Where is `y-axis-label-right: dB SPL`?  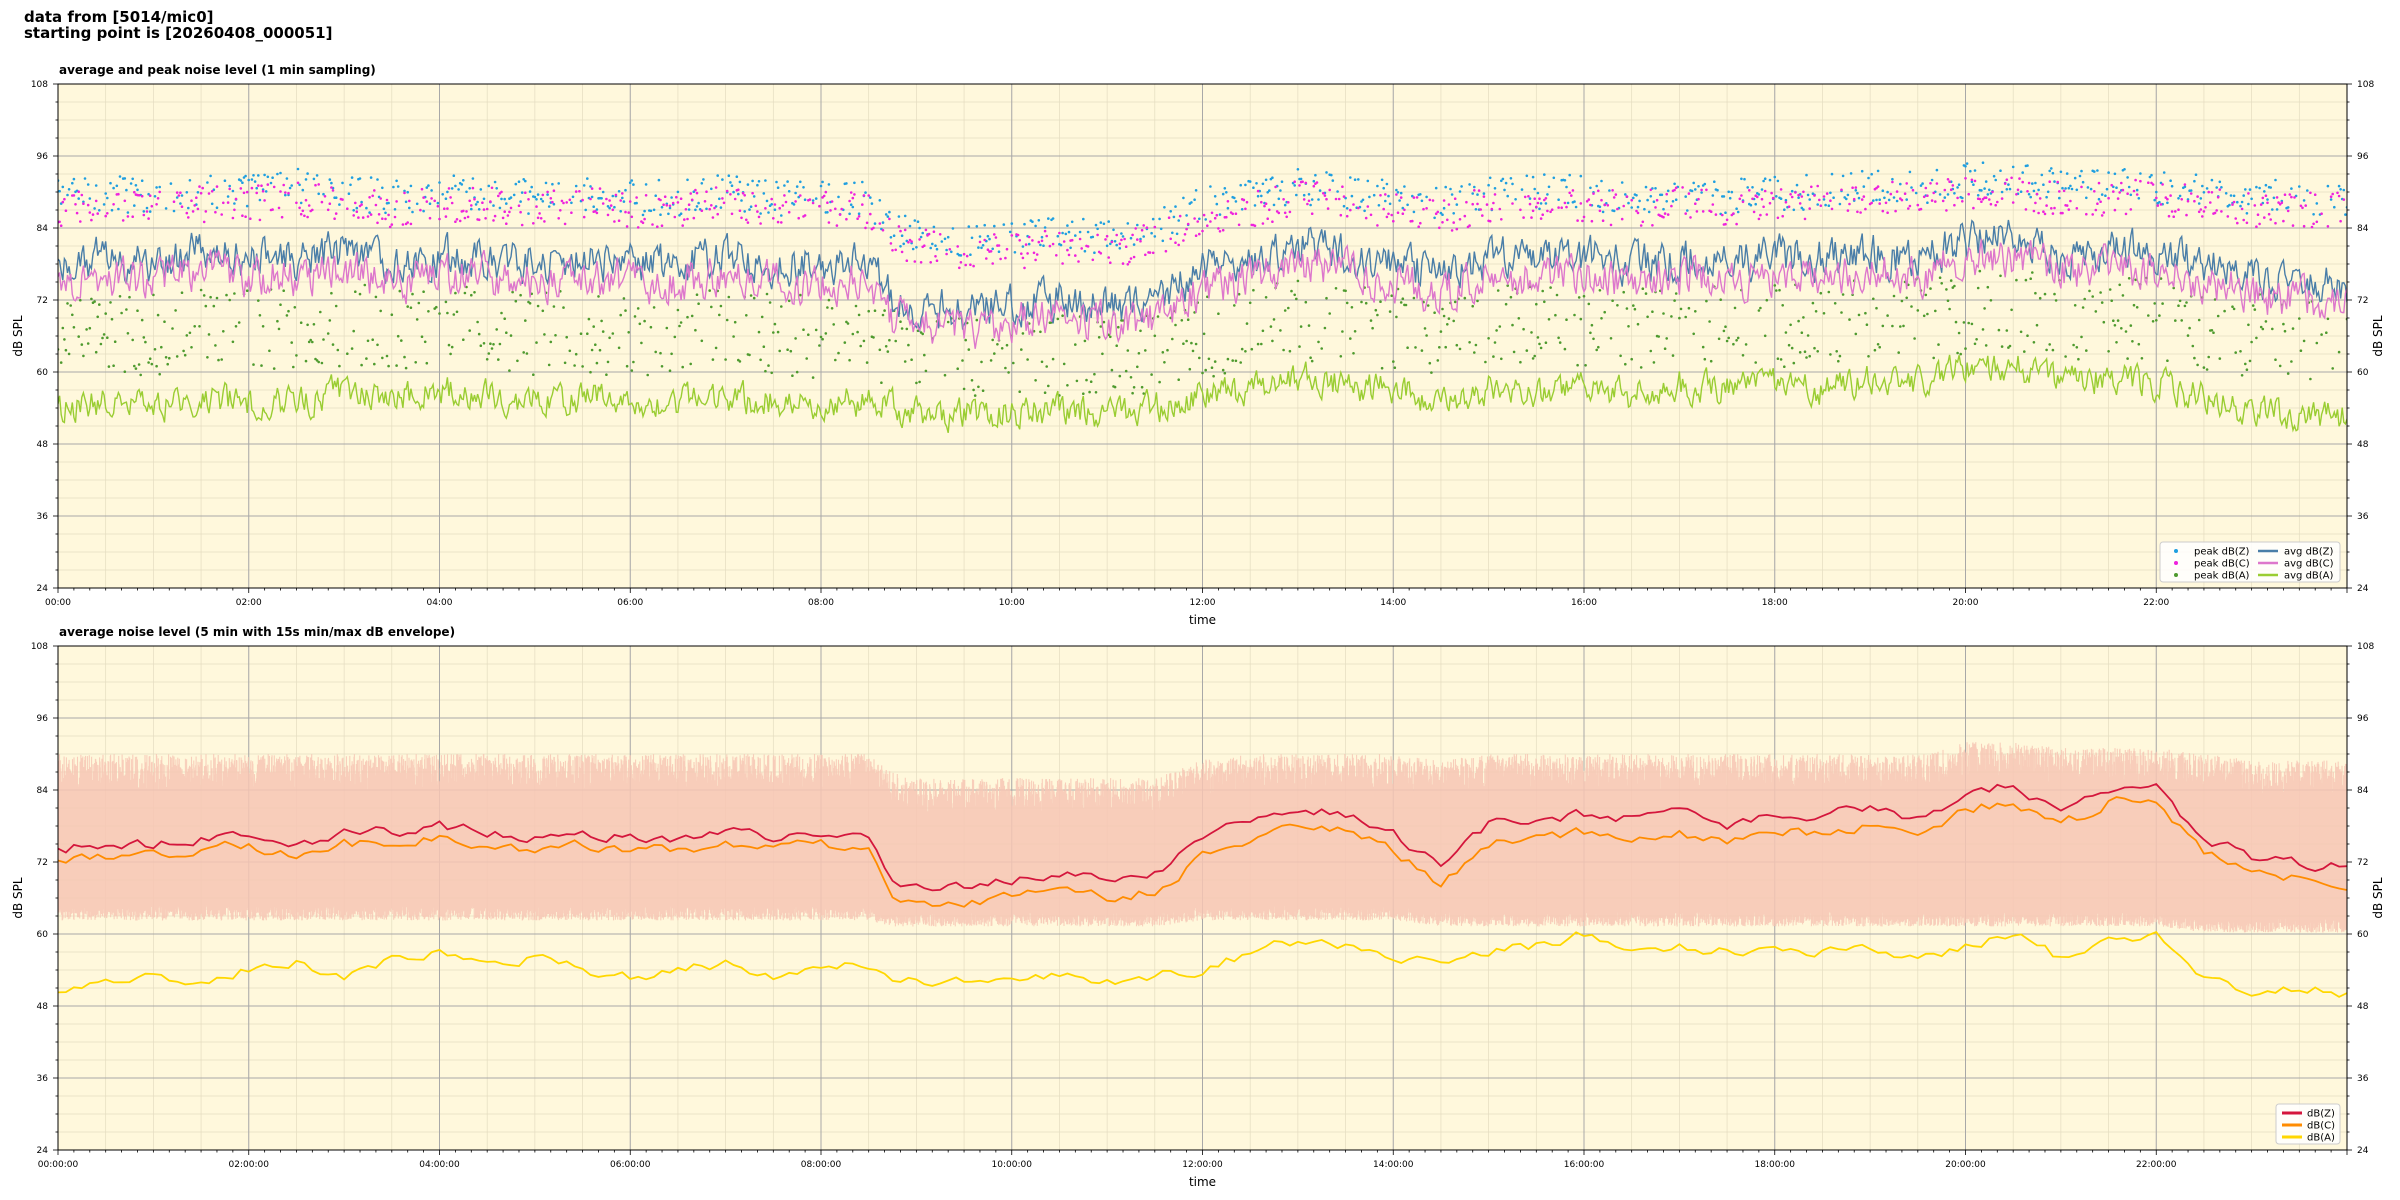
y-axis-label-right: dB SPL is located at coordinates (2378, 336).